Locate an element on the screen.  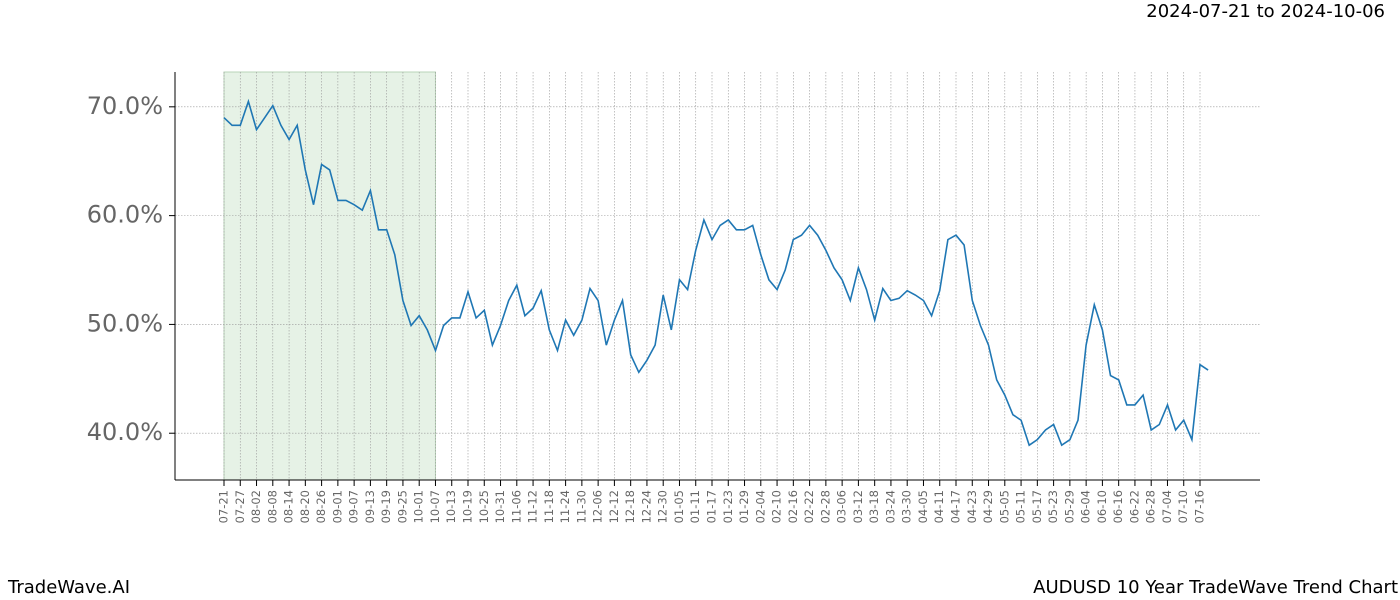
x-tick-label: 07-16 is located at coordinates (1200, 506).